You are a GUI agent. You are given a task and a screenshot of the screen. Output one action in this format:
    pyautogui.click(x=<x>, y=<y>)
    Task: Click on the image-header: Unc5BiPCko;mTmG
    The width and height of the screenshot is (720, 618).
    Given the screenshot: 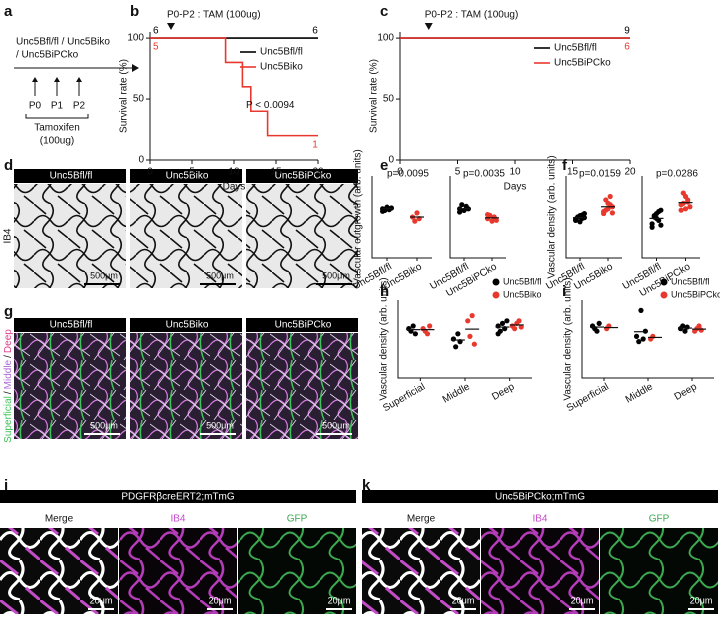 What is the action you would take?
    pyautogui.click(x=540, y=497)
    